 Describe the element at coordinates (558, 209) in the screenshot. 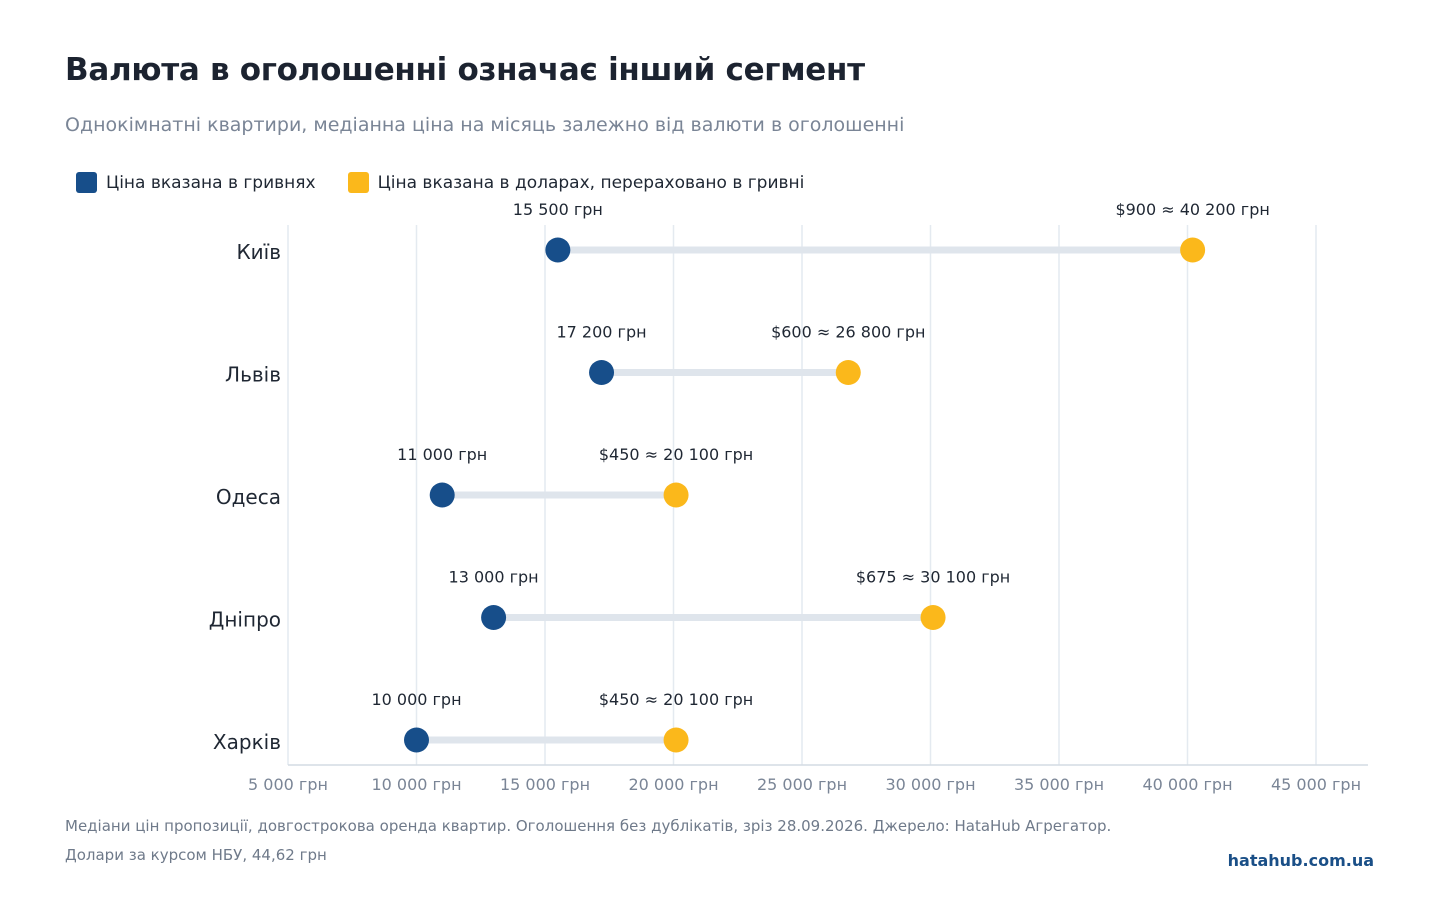

I see `uah-data-label: 15 500 грн` at that location.